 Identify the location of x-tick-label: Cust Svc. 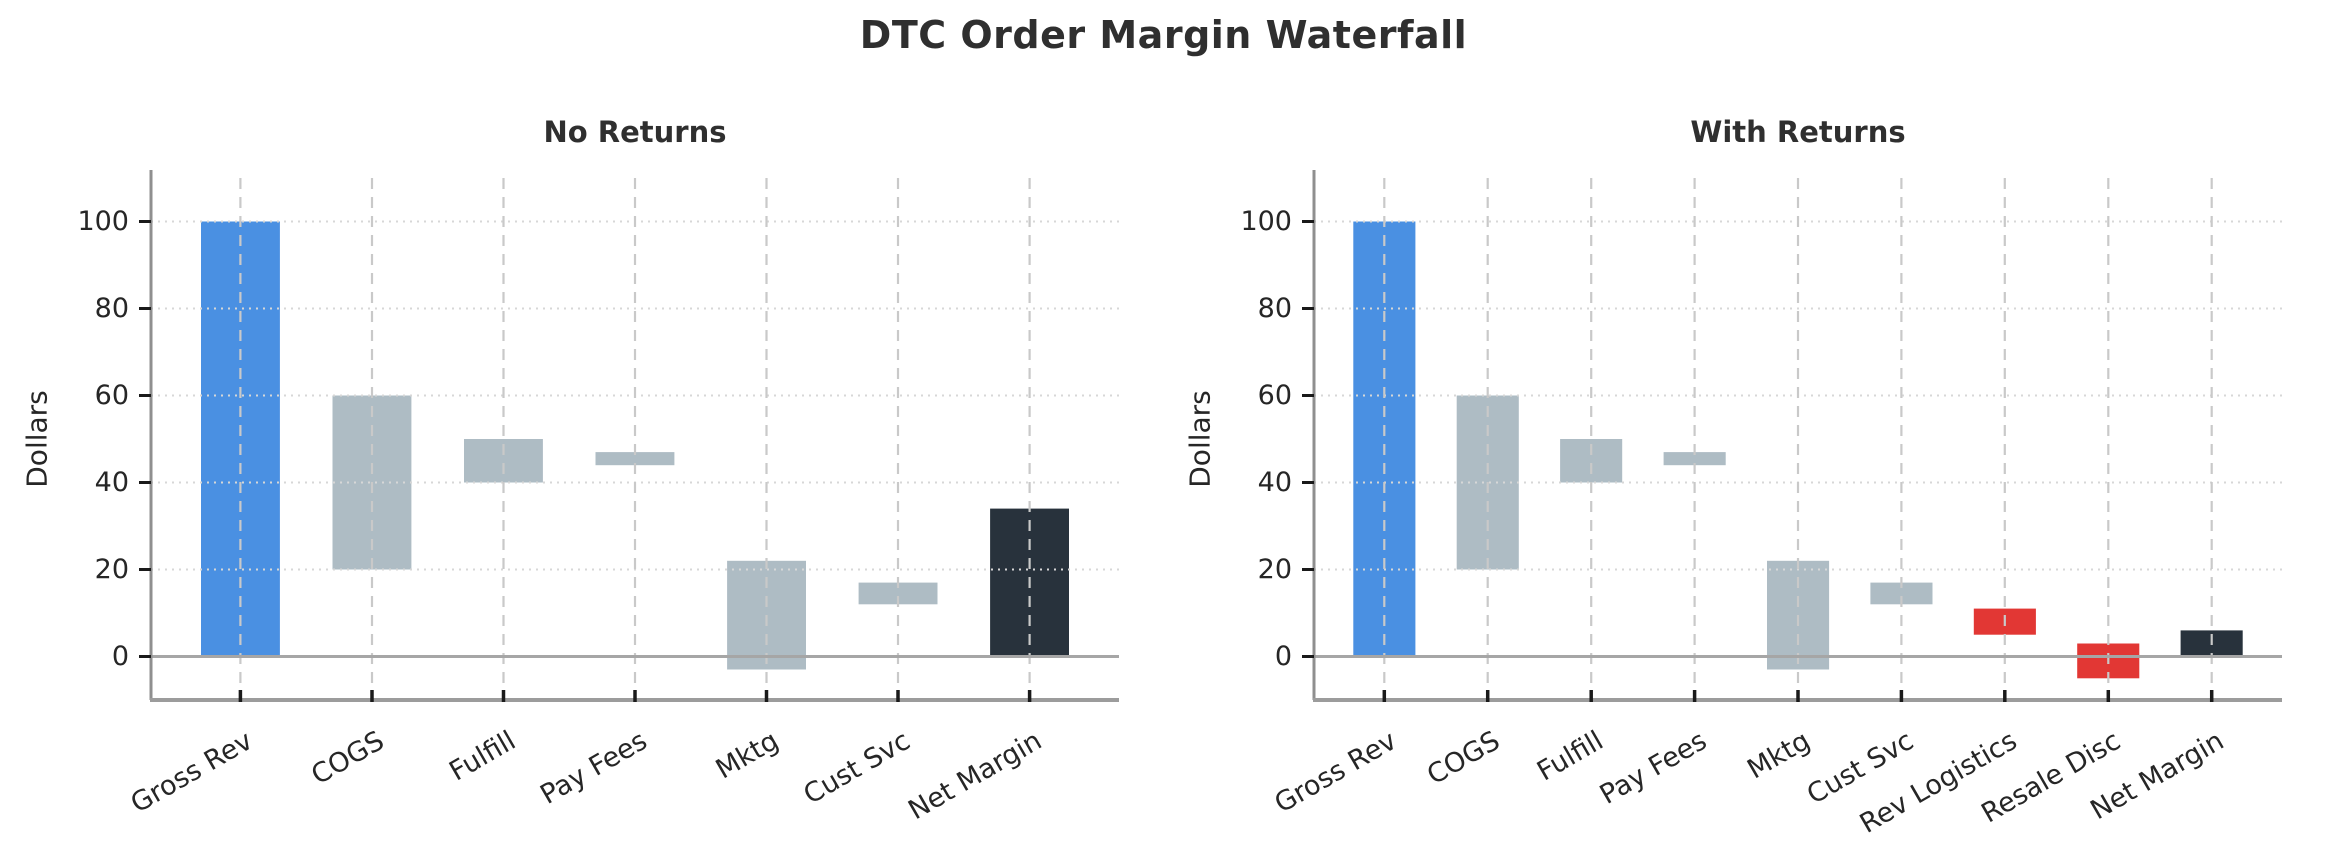
(856, 767).